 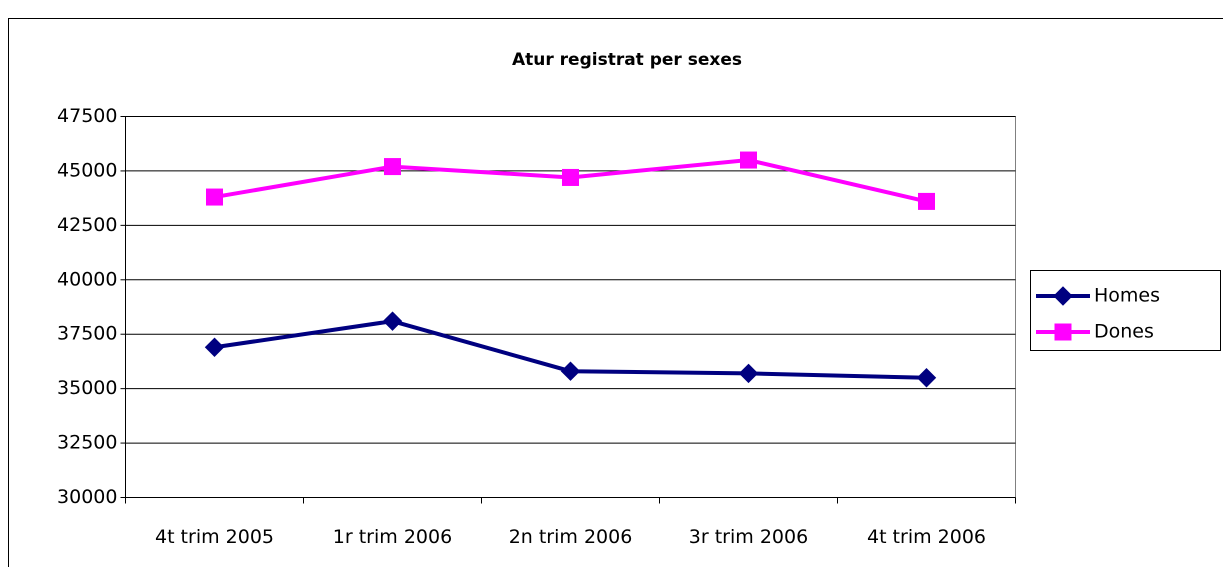 I want to click on y-tick-label: 45000, so click(x=87, y=170).